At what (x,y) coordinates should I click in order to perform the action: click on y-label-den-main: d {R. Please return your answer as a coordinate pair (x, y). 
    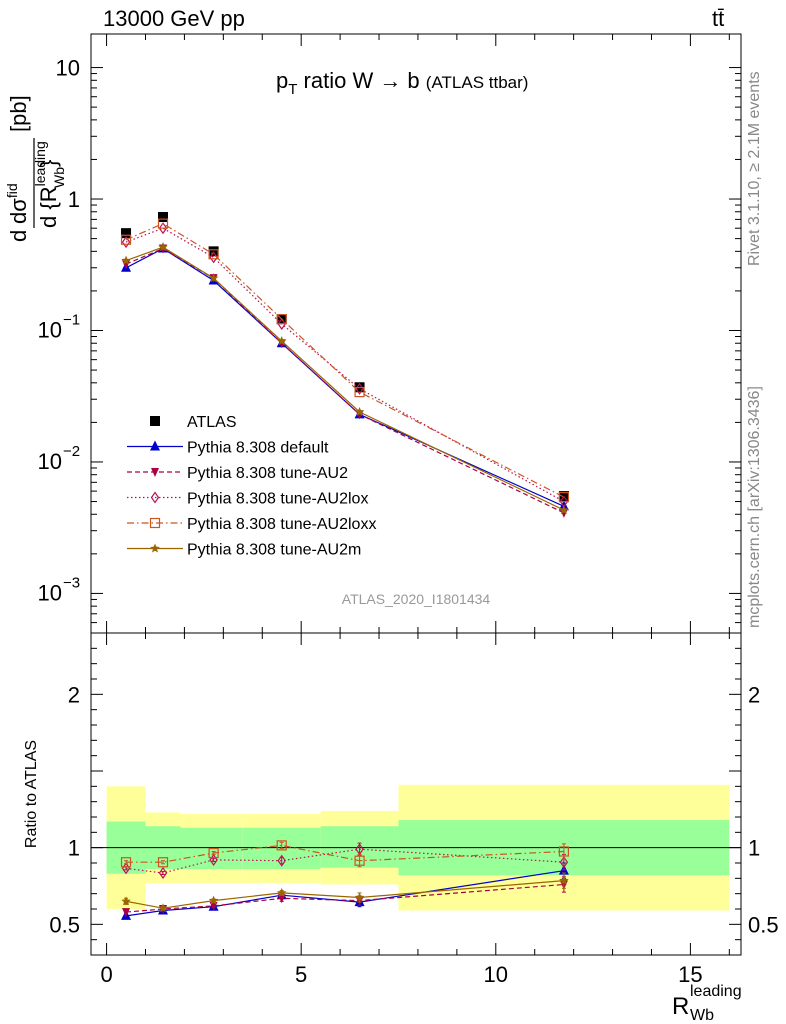
    Looking at the image, I should click on (48, 207).